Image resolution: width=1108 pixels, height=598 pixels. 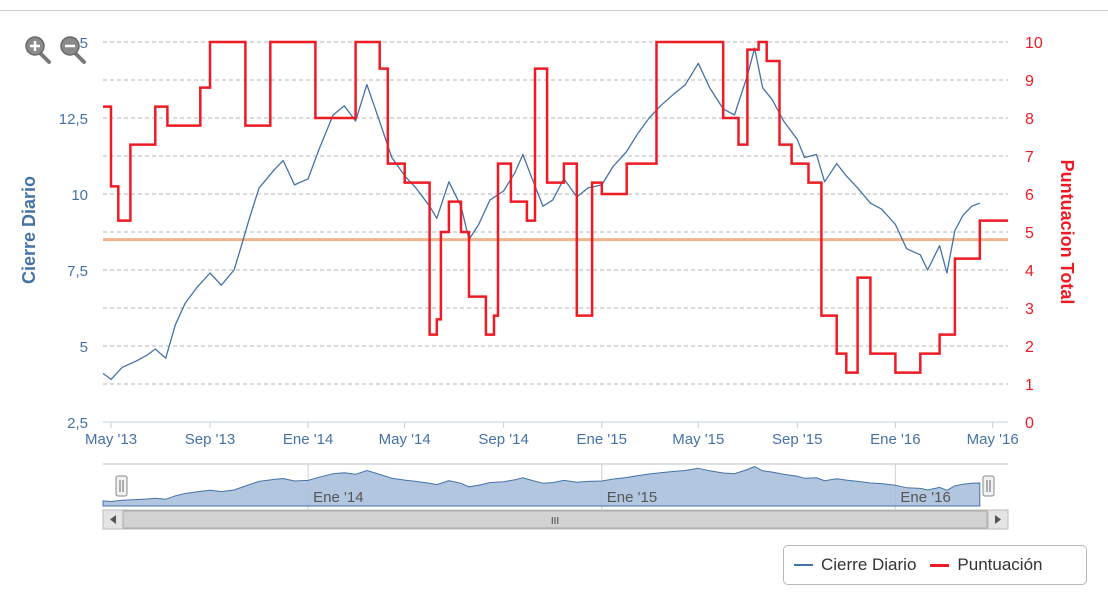 I want to click on legend-label: Cierre Diario, so click(x=869, y=564).